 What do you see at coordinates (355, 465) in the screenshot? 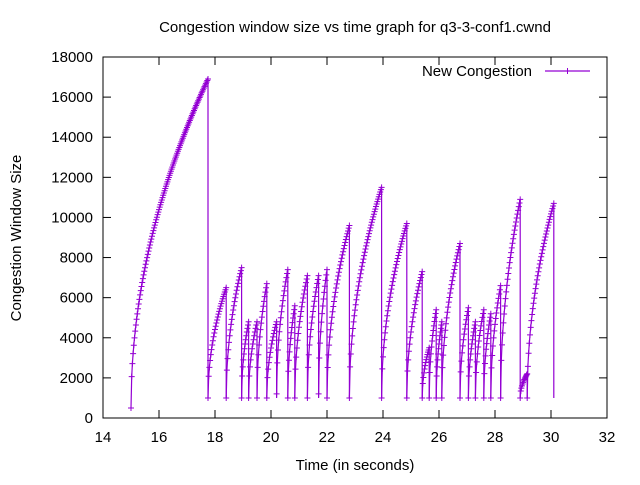
I see `x-axis-label: Time (in seconds)` at bounding box center [355, 465].